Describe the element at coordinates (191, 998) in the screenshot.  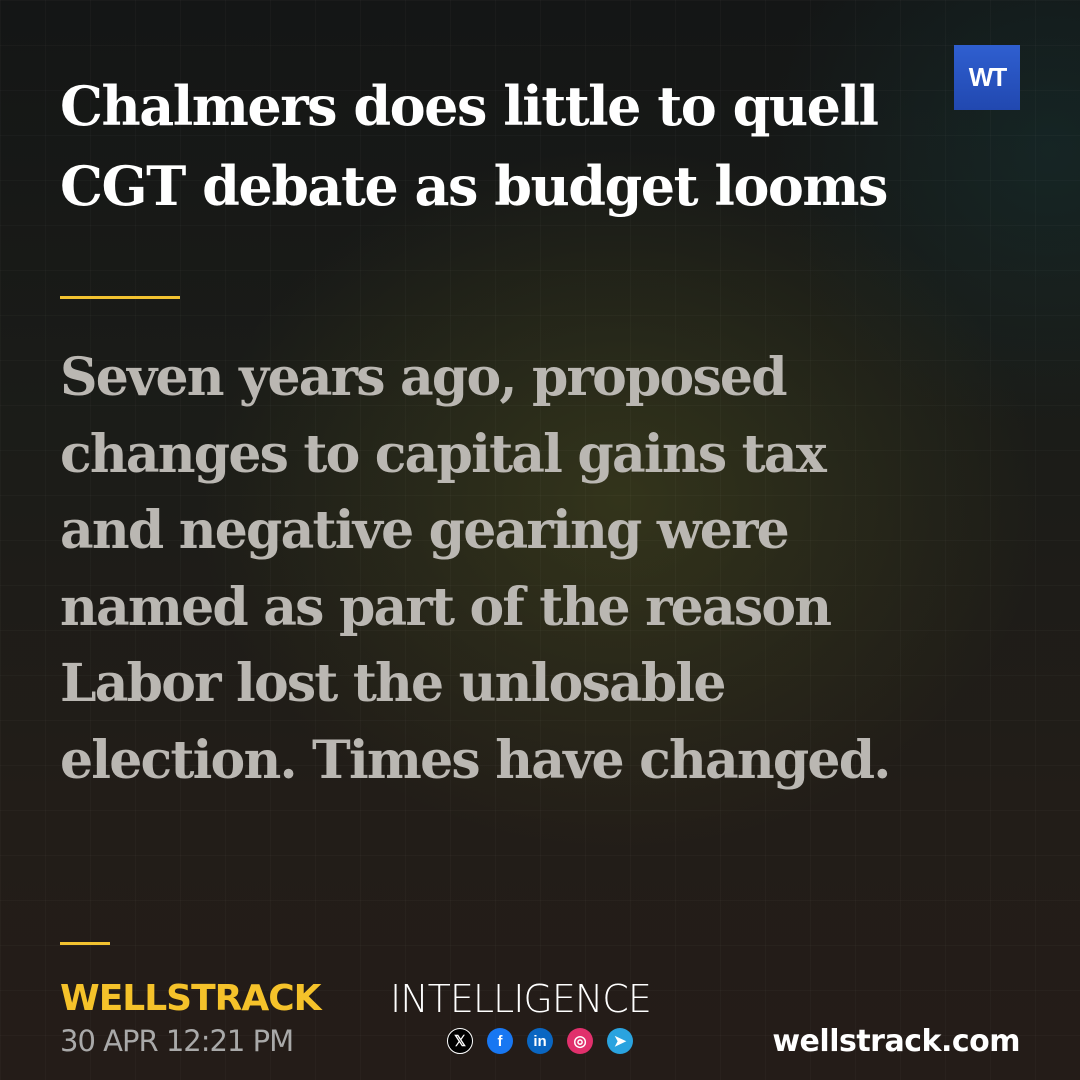
I see `brand-name: WELLSTRACK` at that location.